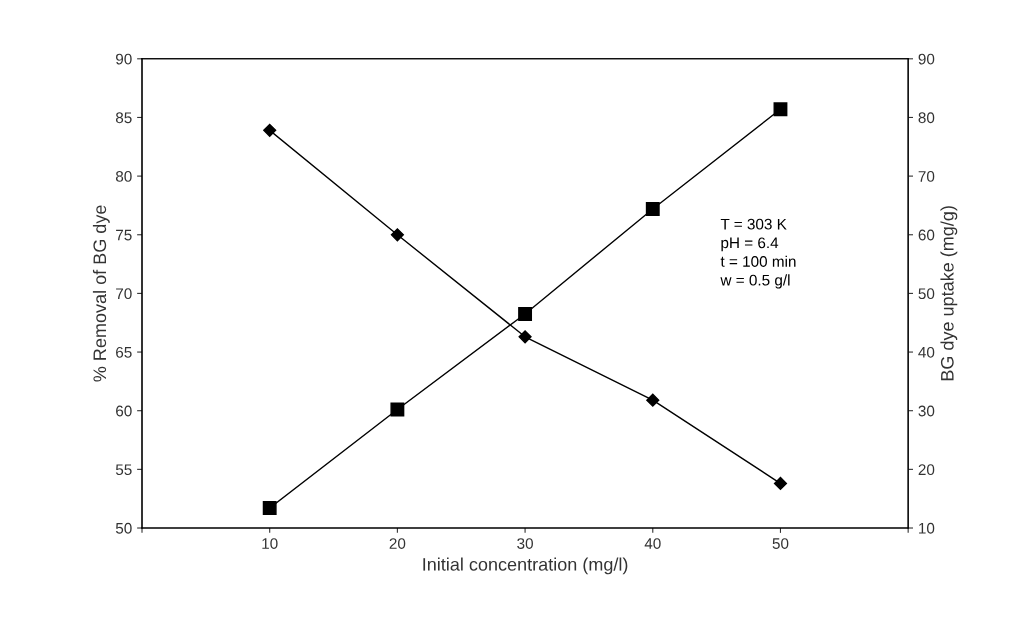  I want to click on x-tick-label: 10, so click(270, 543).